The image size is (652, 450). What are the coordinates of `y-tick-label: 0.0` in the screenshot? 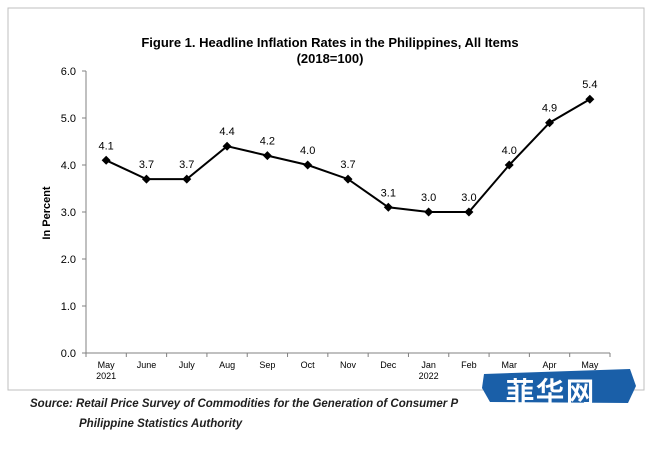 It's located at (68, 354).